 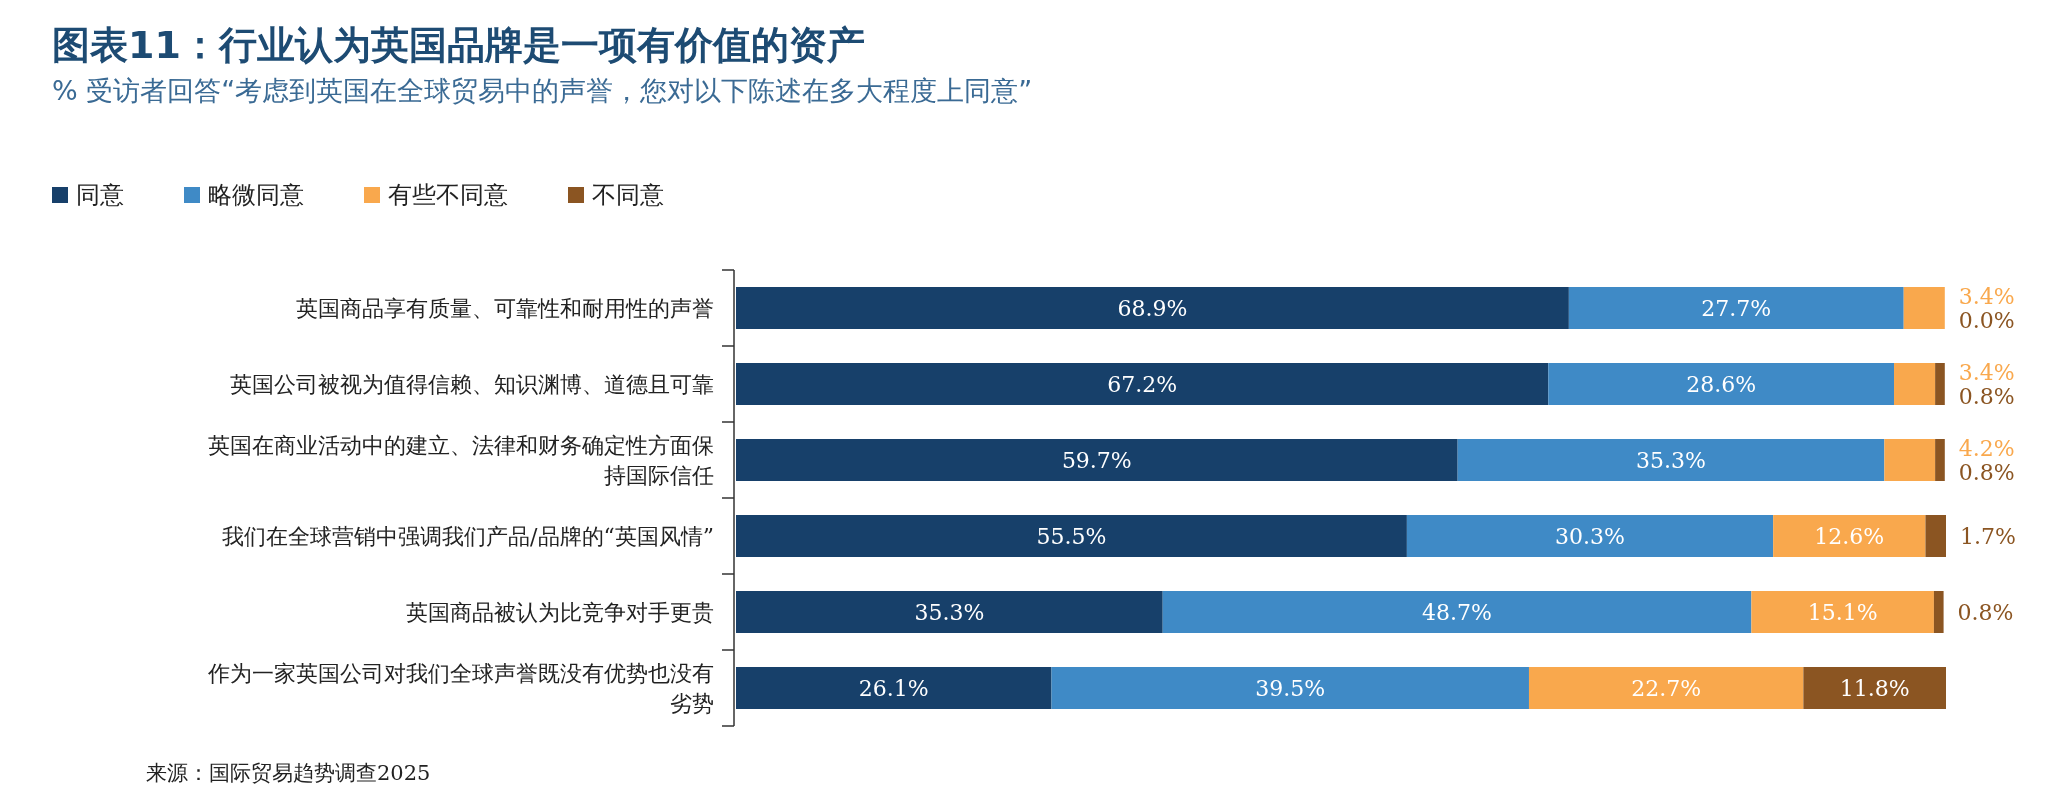 What do you see at coordinates (472, 384) in the screenshot?
I see `y-tick-label: 英国公司被视为值得信赖、知识渊博、道德且可靠` at bounding box center [472, 384].